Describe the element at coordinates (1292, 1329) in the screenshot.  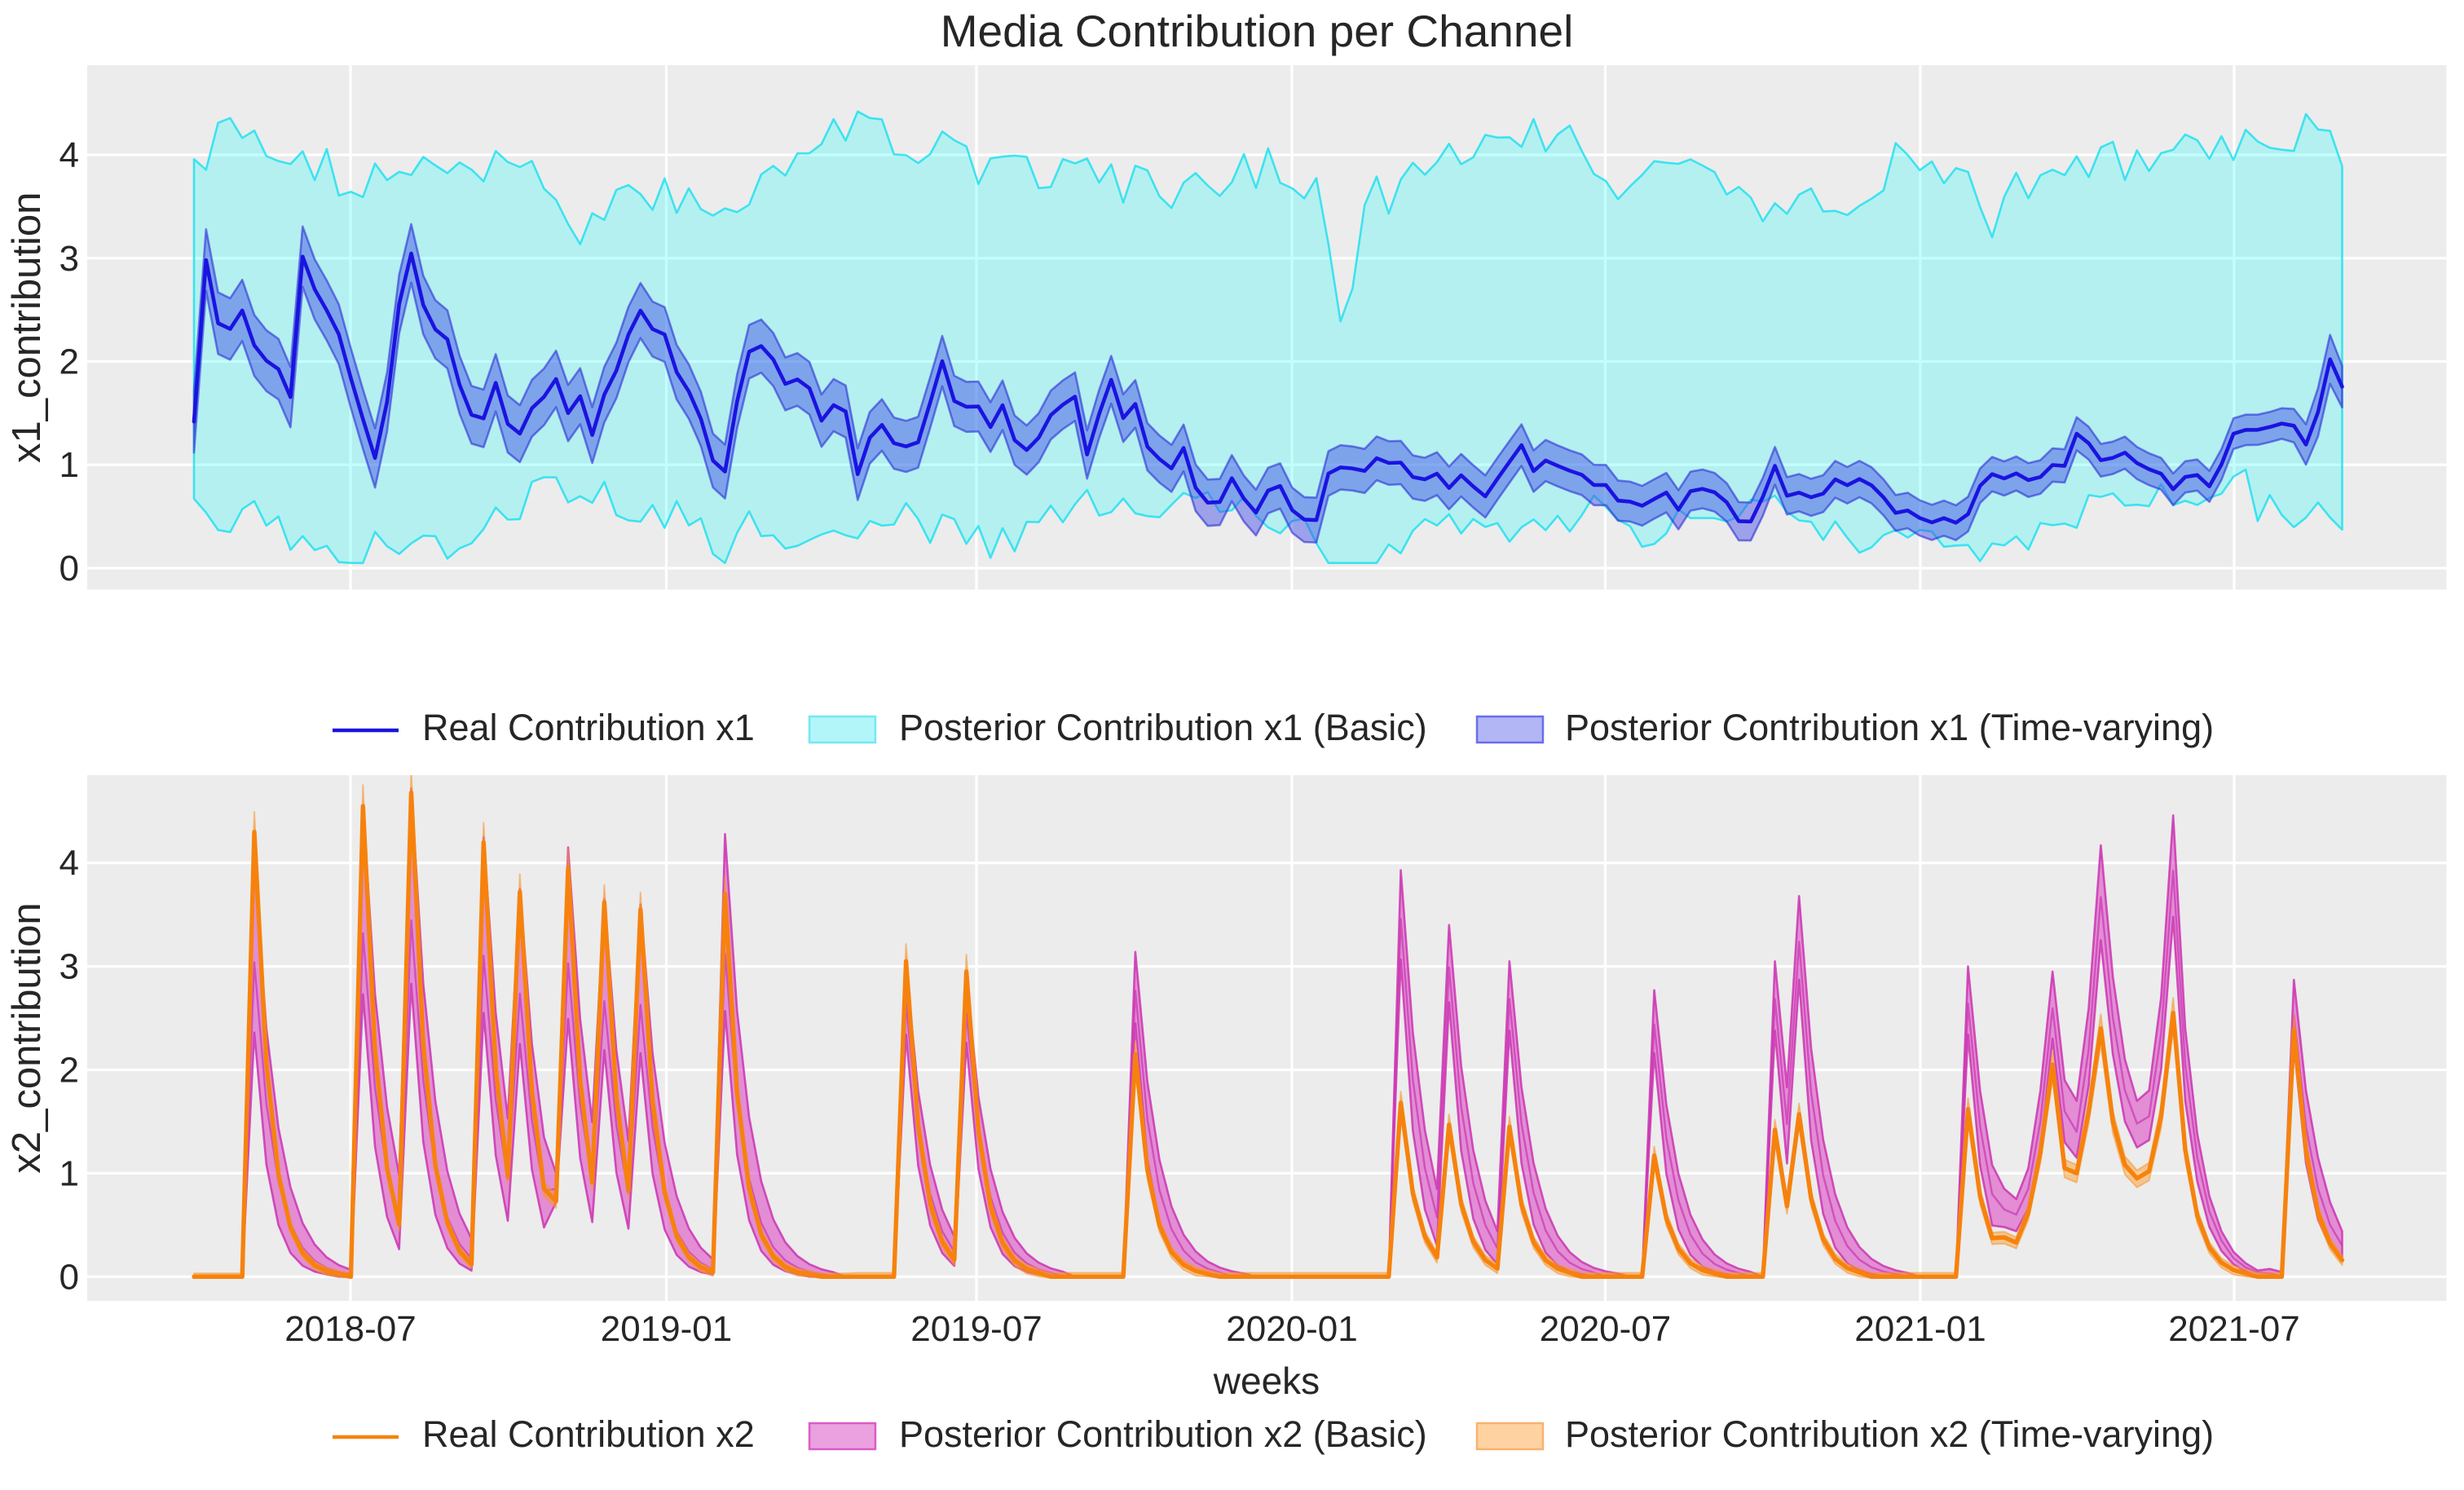
I see `svg-text: 2020-01` at that location.